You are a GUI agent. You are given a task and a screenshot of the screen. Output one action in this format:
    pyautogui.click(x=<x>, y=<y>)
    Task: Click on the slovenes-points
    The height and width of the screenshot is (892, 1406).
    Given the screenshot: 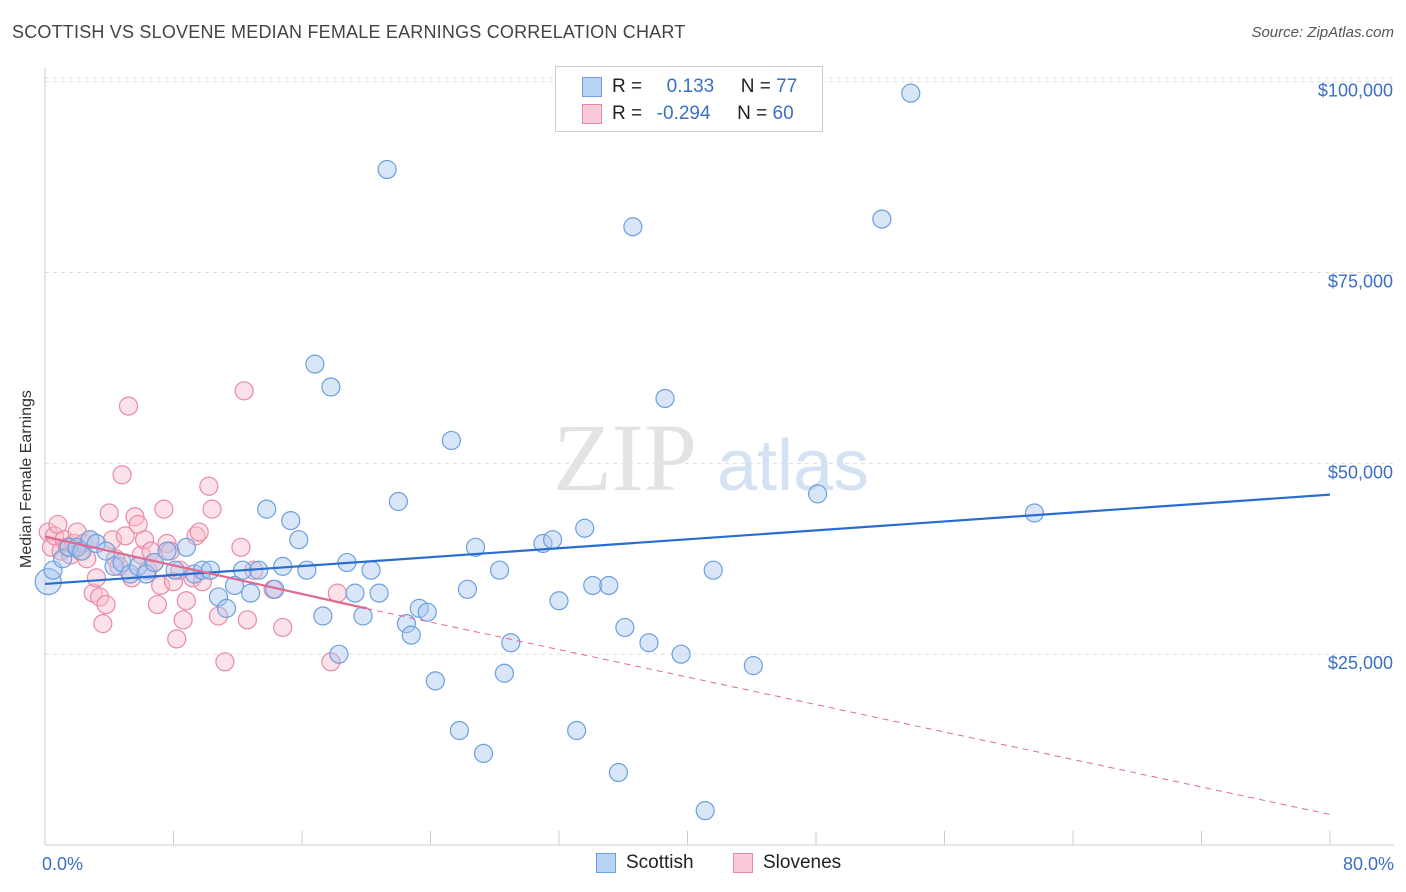 What is the action you would take?
    pyautogui.click(x=192, y=526)
    